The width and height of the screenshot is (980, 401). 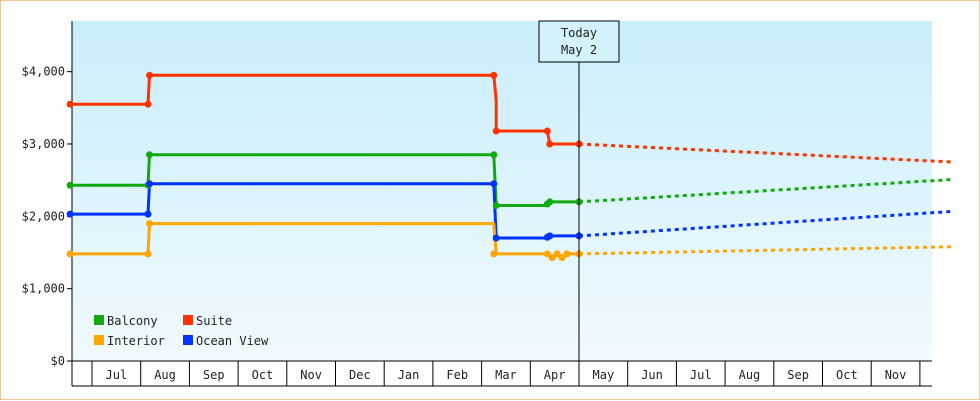 What do you see at coordinates (43, 144) in the screenshot?
I see `y-tick-label: $3,000` at bounding box center [43, 144].